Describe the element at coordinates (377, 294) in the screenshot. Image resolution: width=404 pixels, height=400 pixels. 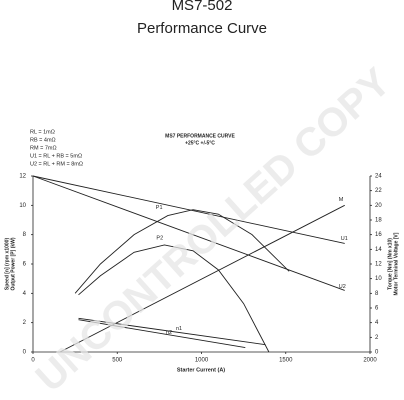
I see `y2-tick-label: 8` at that location.